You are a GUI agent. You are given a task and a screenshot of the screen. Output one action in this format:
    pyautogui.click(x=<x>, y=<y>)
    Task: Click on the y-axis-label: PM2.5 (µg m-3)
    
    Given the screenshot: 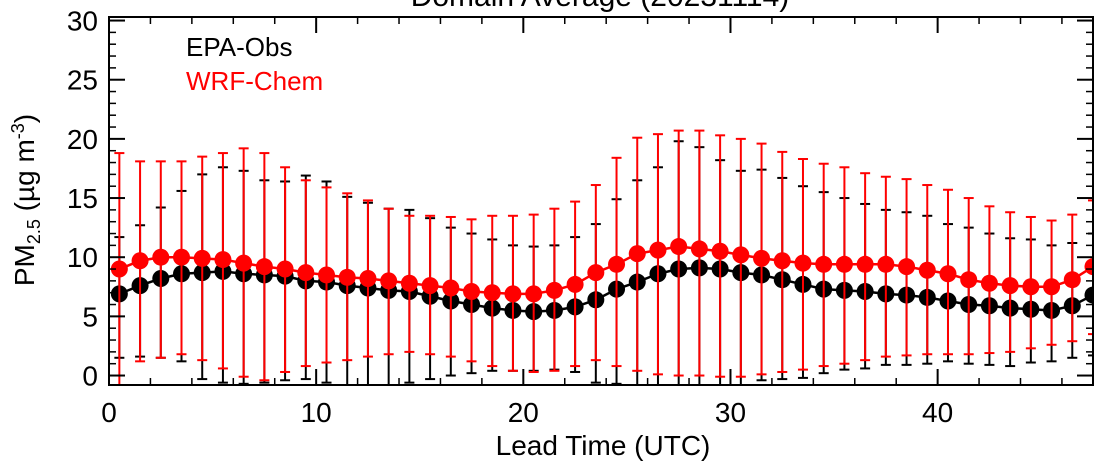 What is the action you would take?
    pyautogui.click(x=26, y=200)
    